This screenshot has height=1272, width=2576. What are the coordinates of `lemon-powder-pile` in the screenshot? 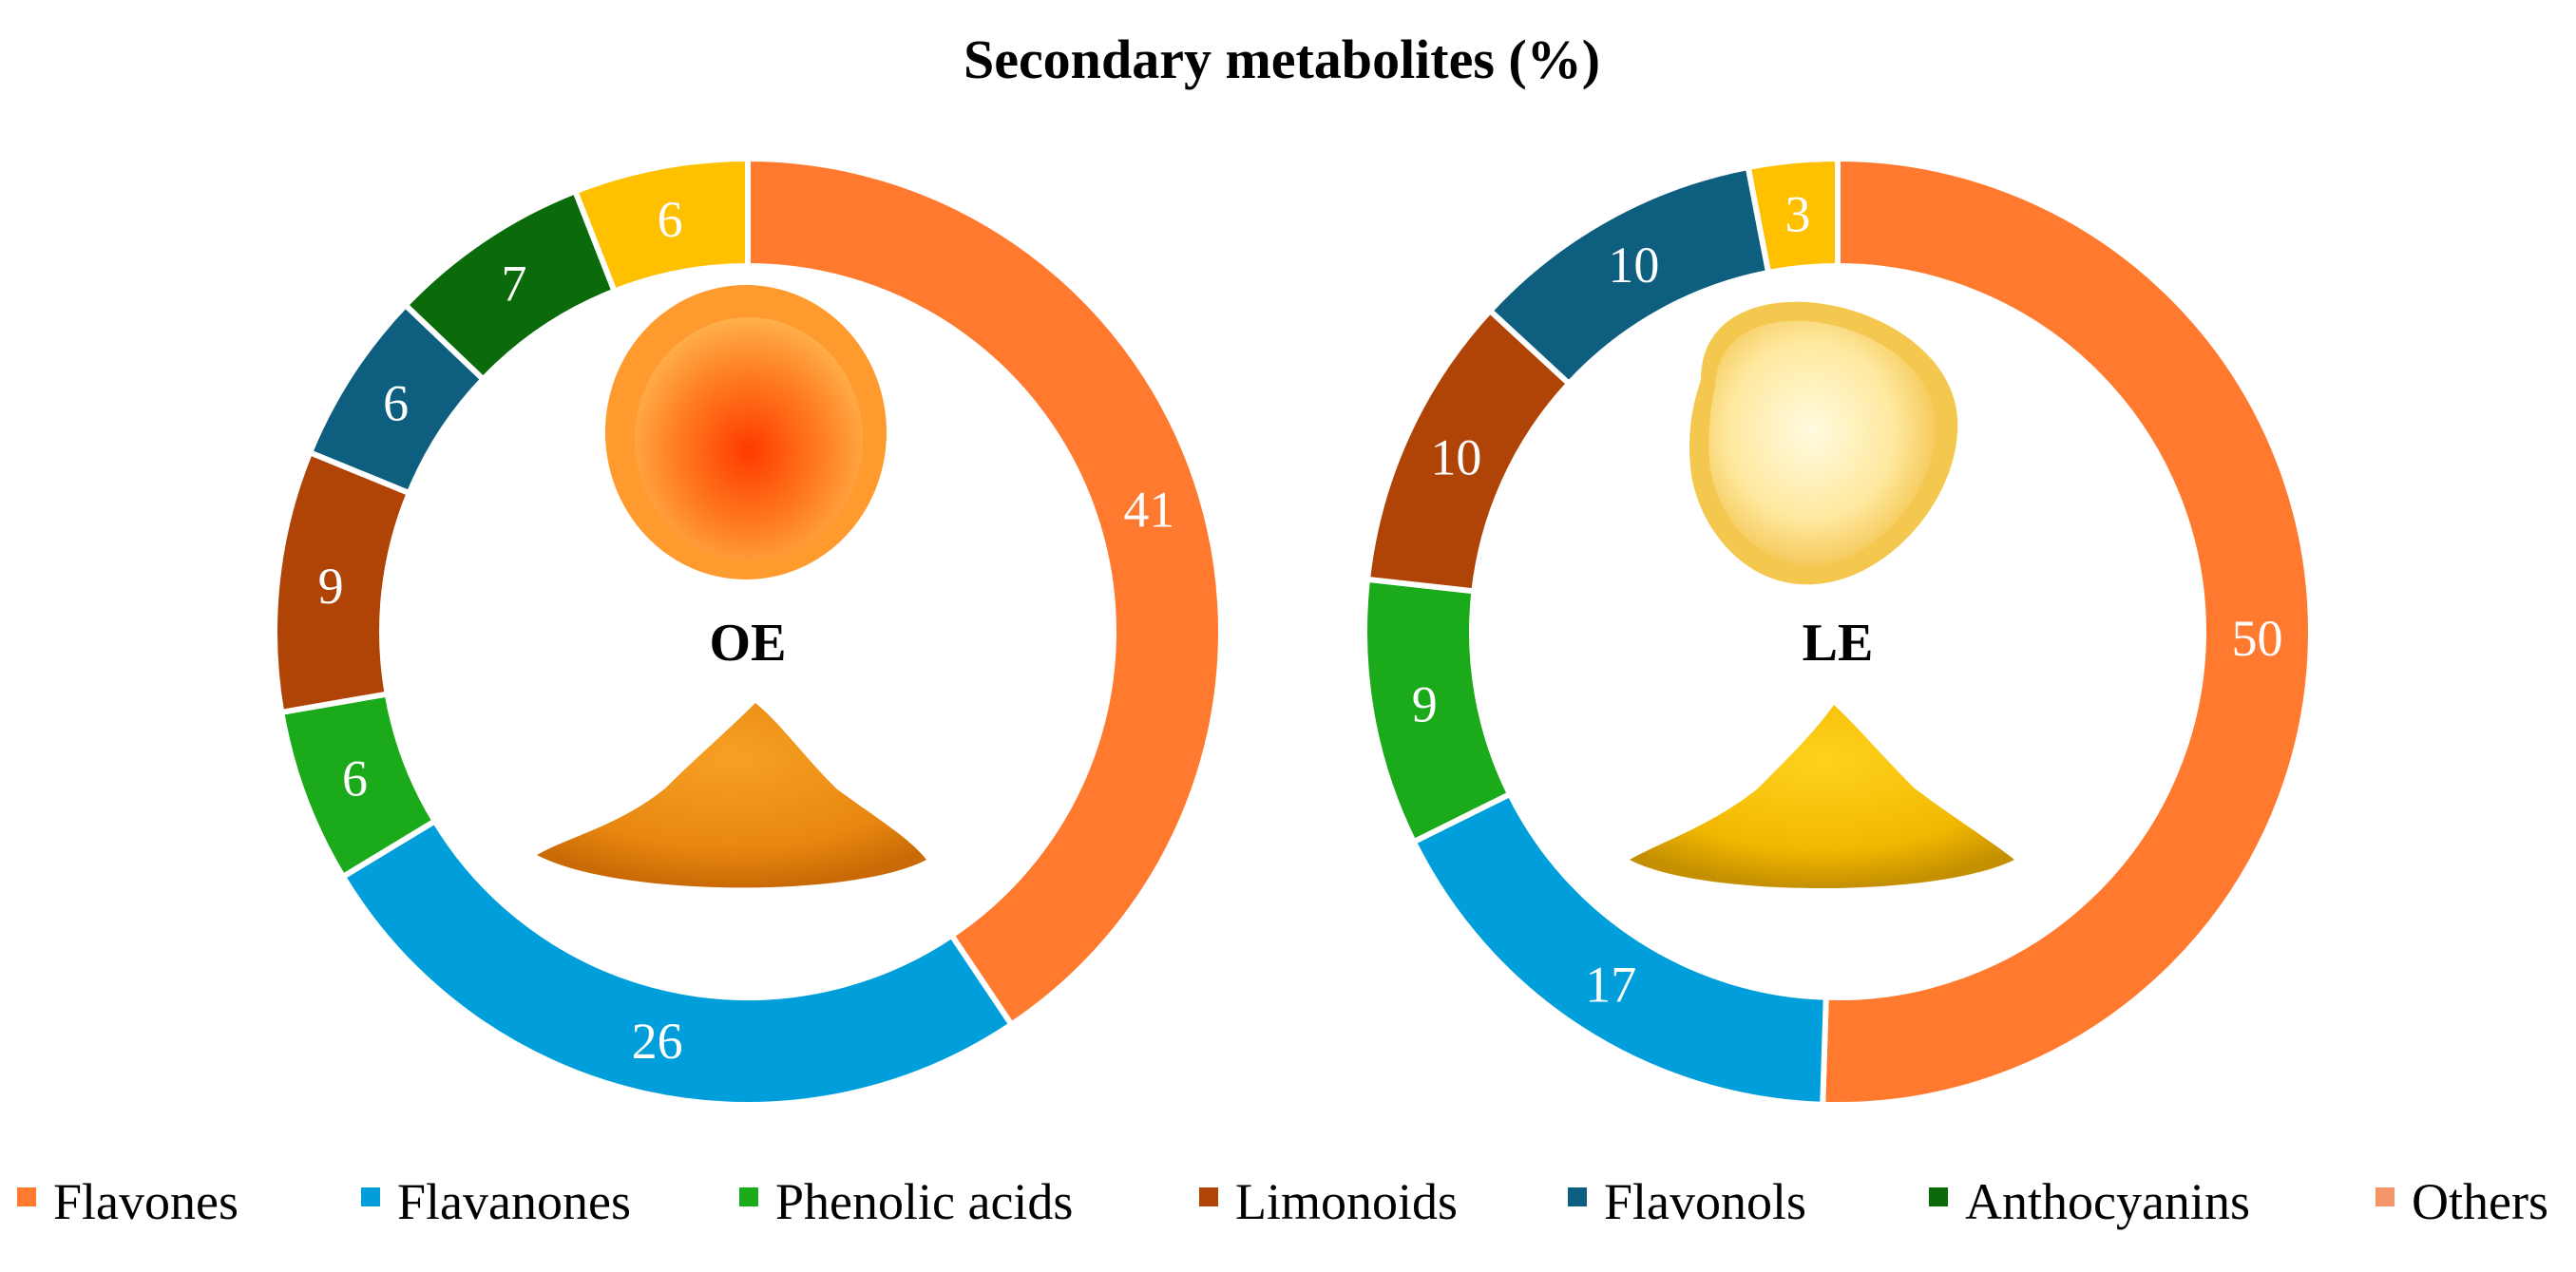 It's located at (1822, 796).